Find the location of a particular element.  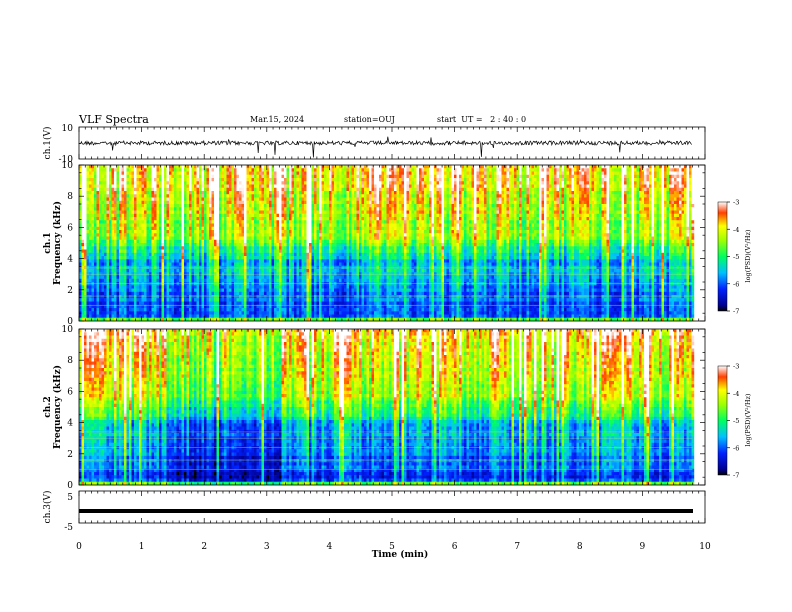

ch3-ytick-bottom: -5 is located at coordinates (68, 528).